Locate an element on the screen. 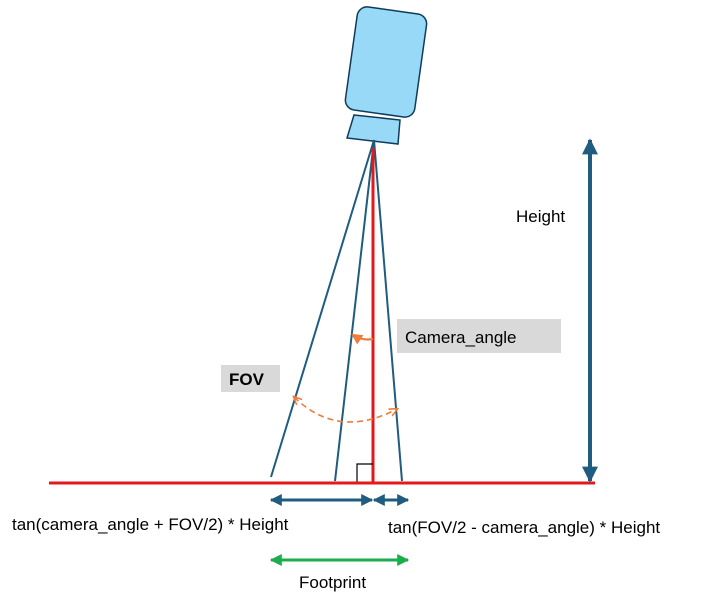 This screenshot has width=719, height=609. camera-angle-label: Camera_angle is located at coordinates (461, 337).